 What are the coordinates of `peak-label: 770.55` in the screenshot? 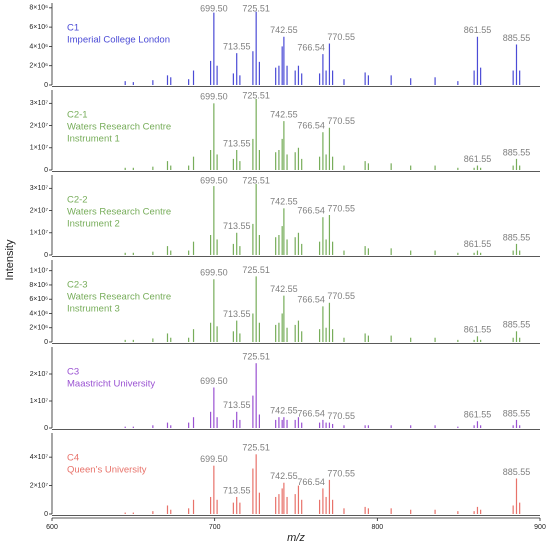 It's located at (341, 37).